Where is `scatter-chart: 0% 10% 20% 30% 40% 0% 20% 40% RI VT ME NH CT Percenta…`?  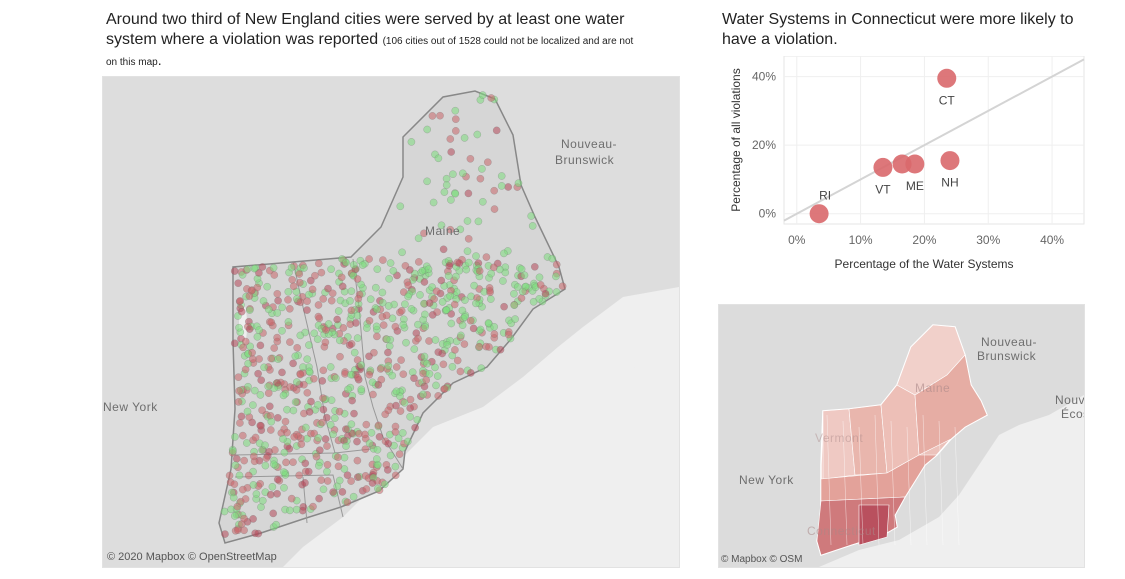 scatter-chart: 0% 10% 20% 30% 40% 0% 20% 40% RI VT ME NH CT Percenta… is located at coordinates (904, 166).